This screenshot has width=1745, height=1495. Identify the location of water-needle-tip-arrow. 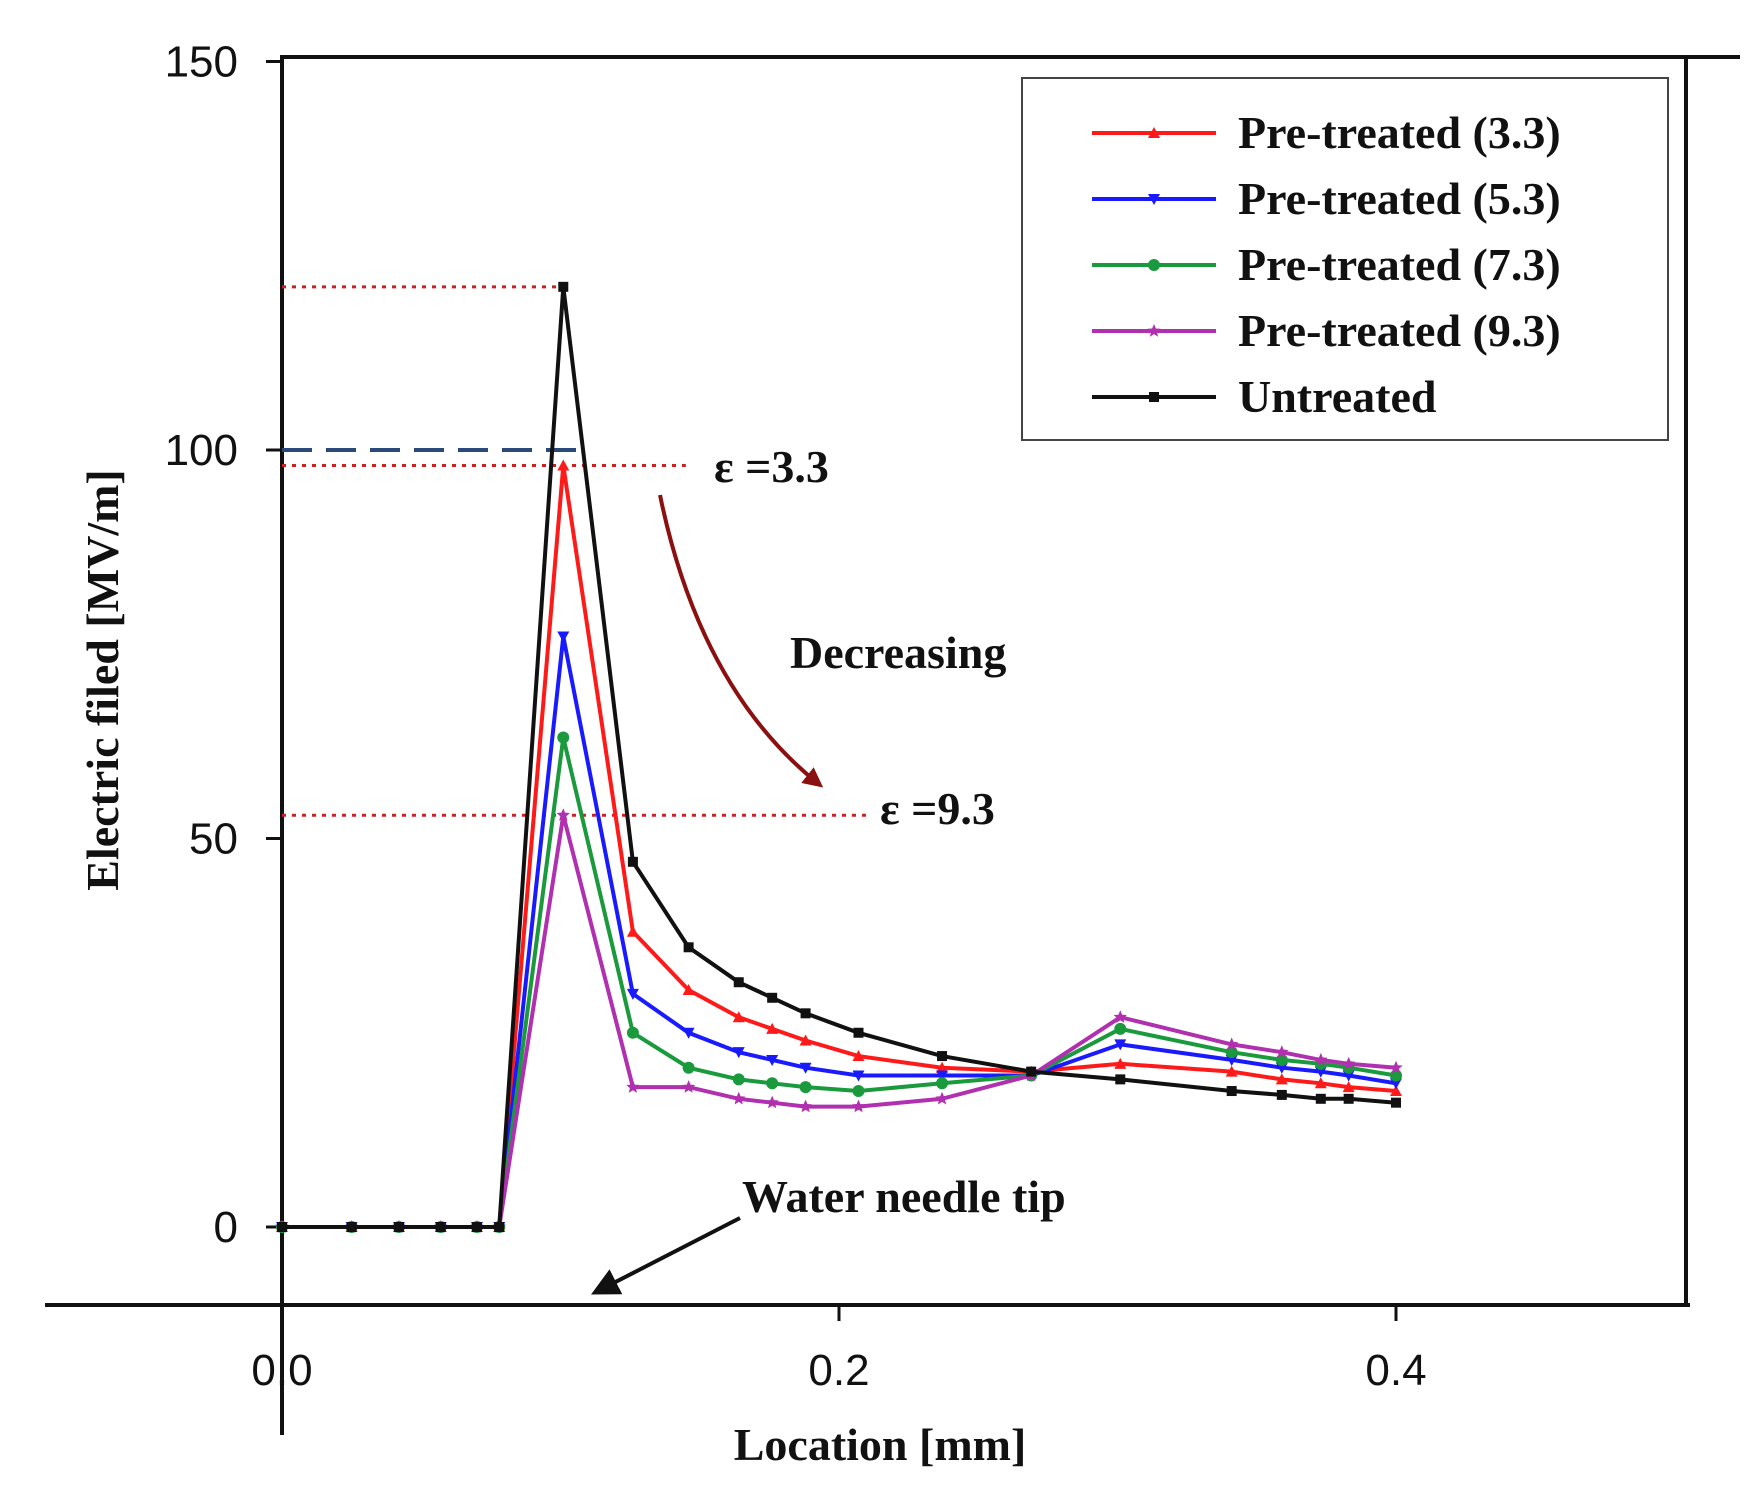
(666, 1255).